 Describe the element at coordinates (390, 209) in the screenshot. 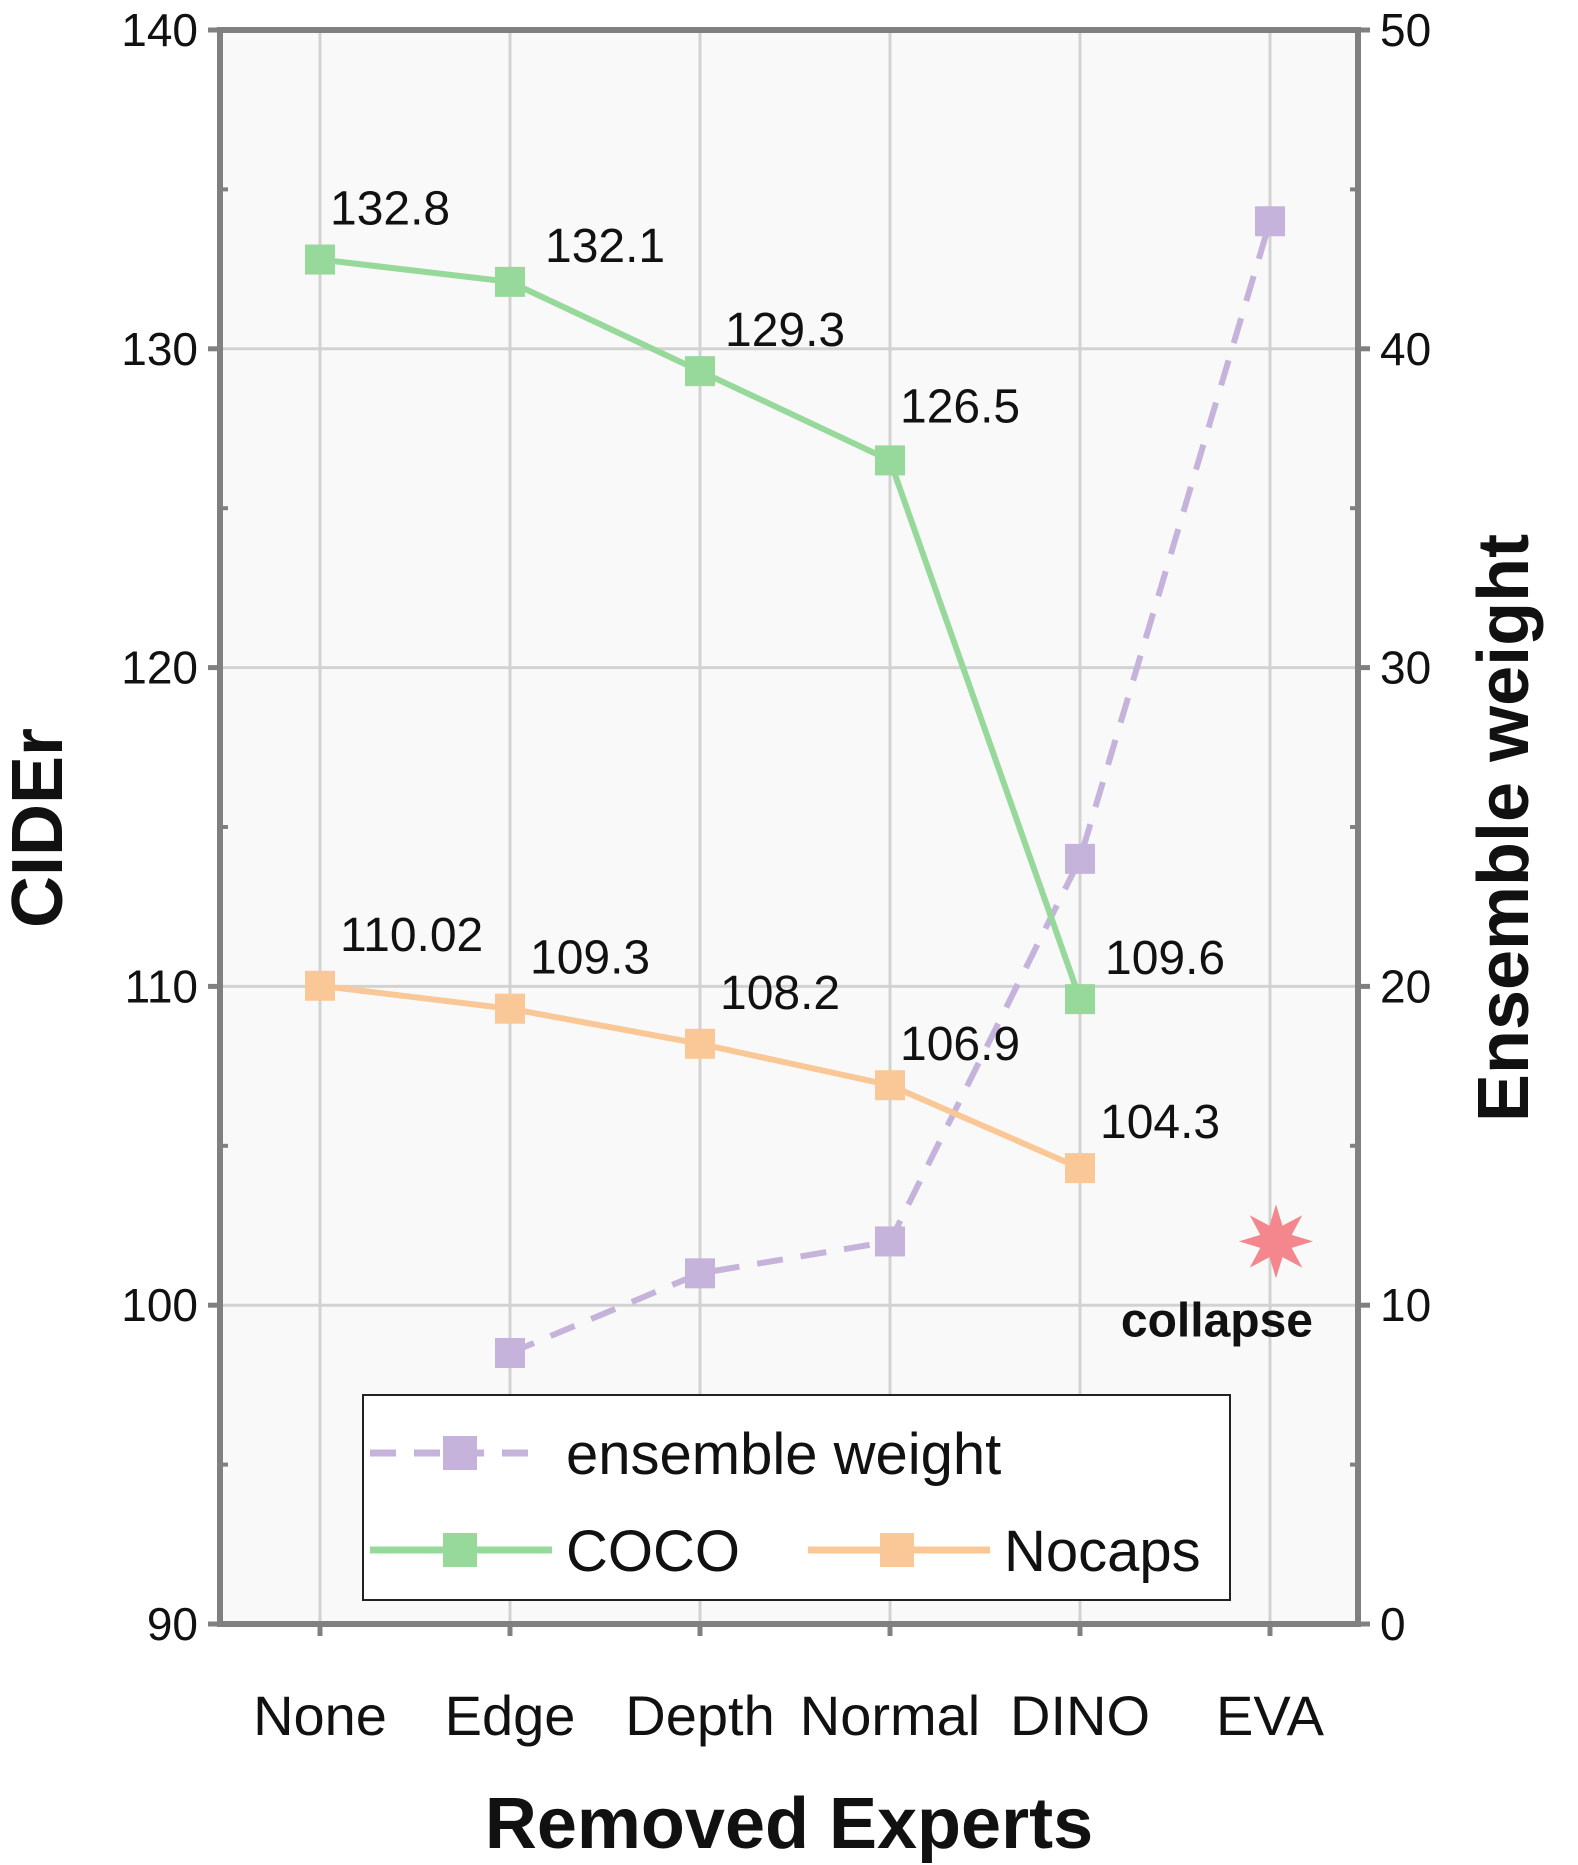

I see `data-label-coco: 132.8` at that location.